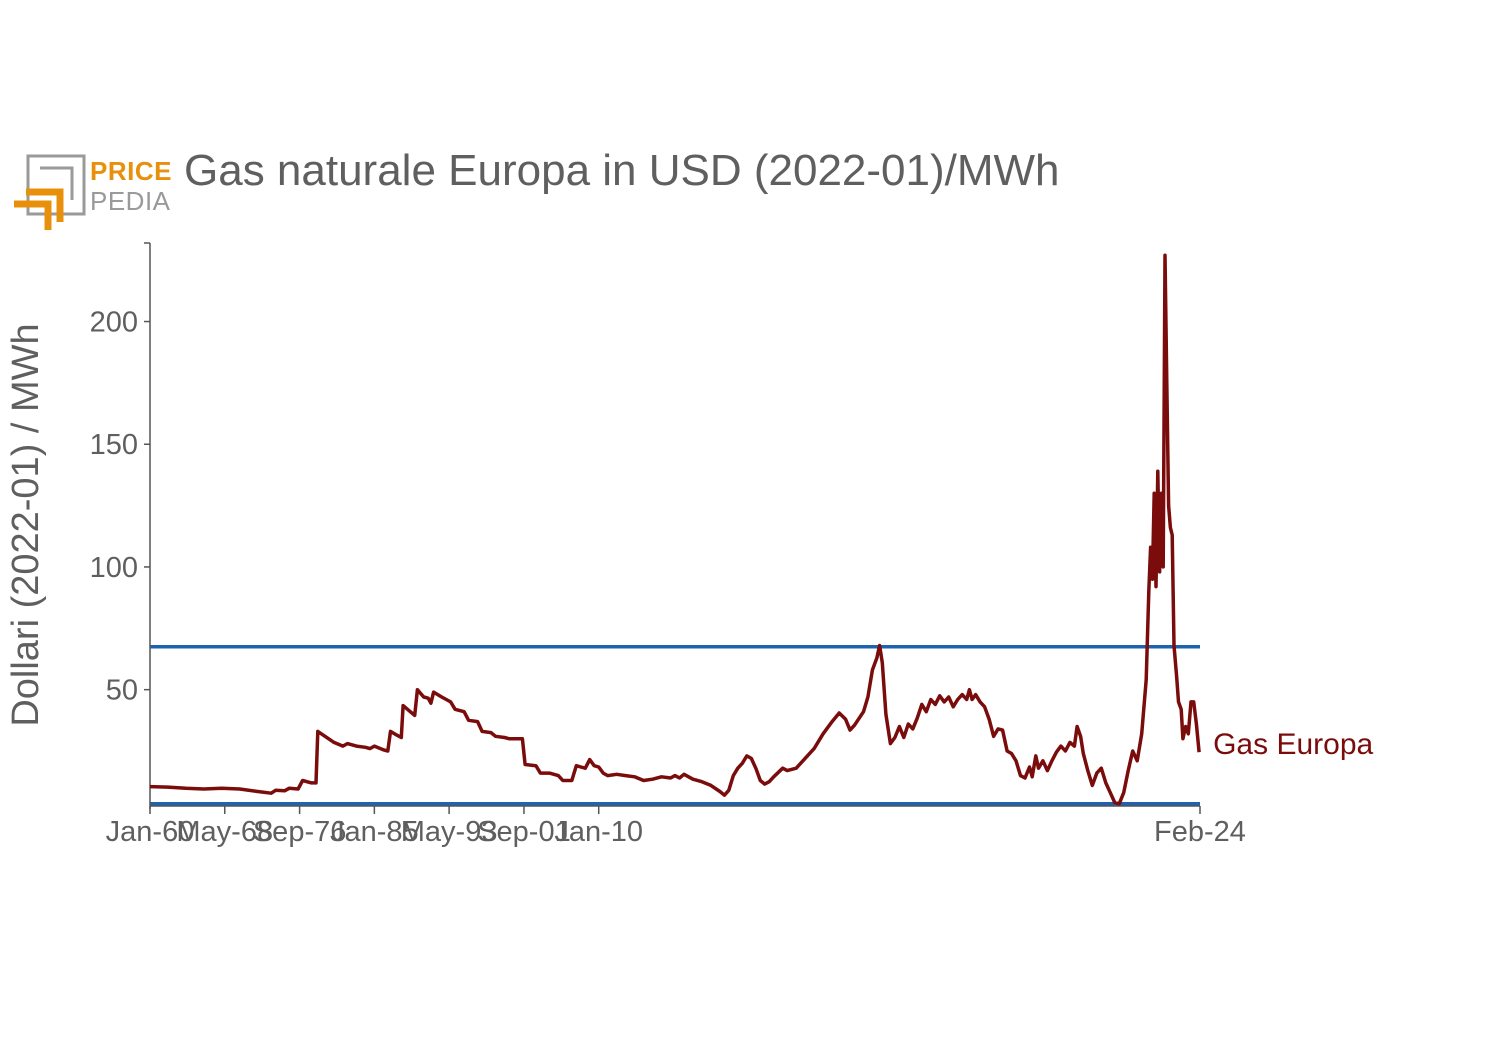 The width and height of the screenshot is (1500, 1050). Describe the element at coordinates (524, 832) in the screenshot. I see `x-tick-label: Sep-01` at that location.